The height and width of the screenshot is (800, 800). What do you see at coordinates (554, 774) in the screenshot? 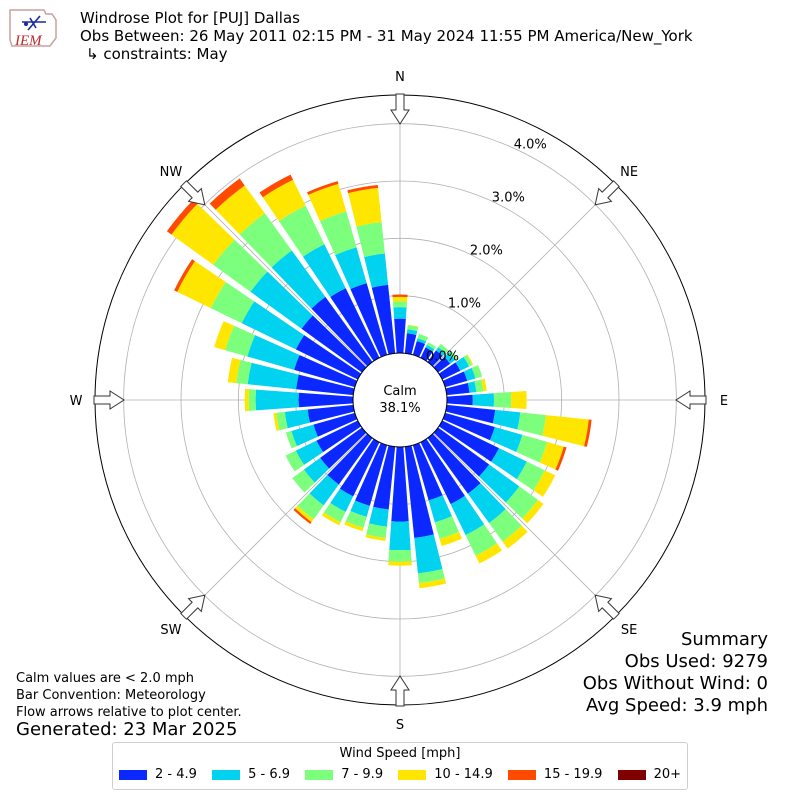
I see `legend-item: 15 - 19.9` at bounding box center [554, 774].